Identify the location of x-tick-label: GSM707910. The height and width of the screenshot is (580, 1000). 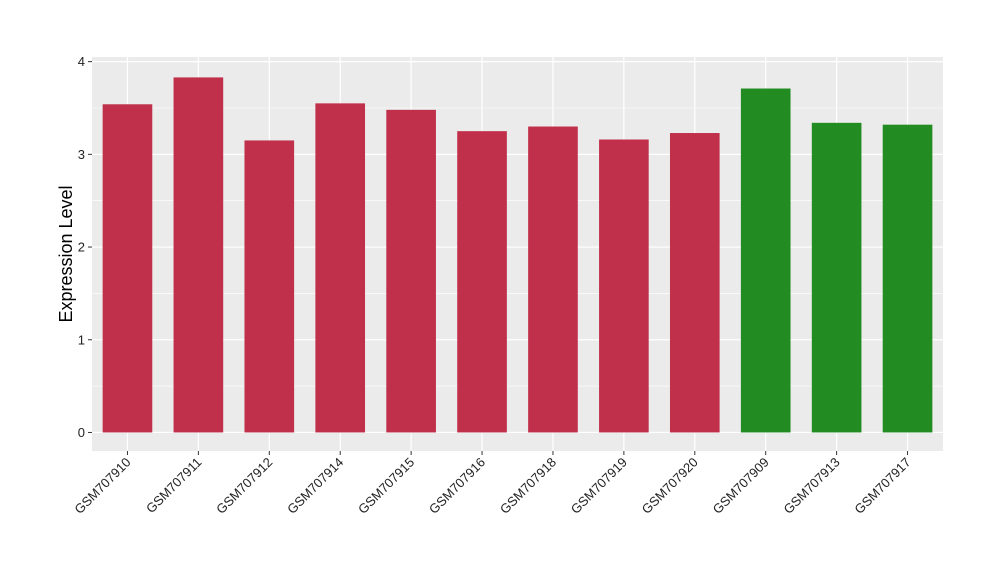
(102, 486).